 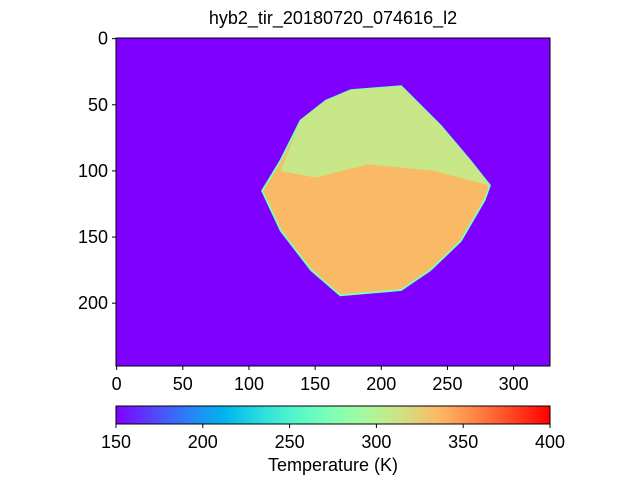 What do you see at coordinates (93, 303) in the screenshot?
I see `y-tick-label: 200` at bounding box center [93, 303].